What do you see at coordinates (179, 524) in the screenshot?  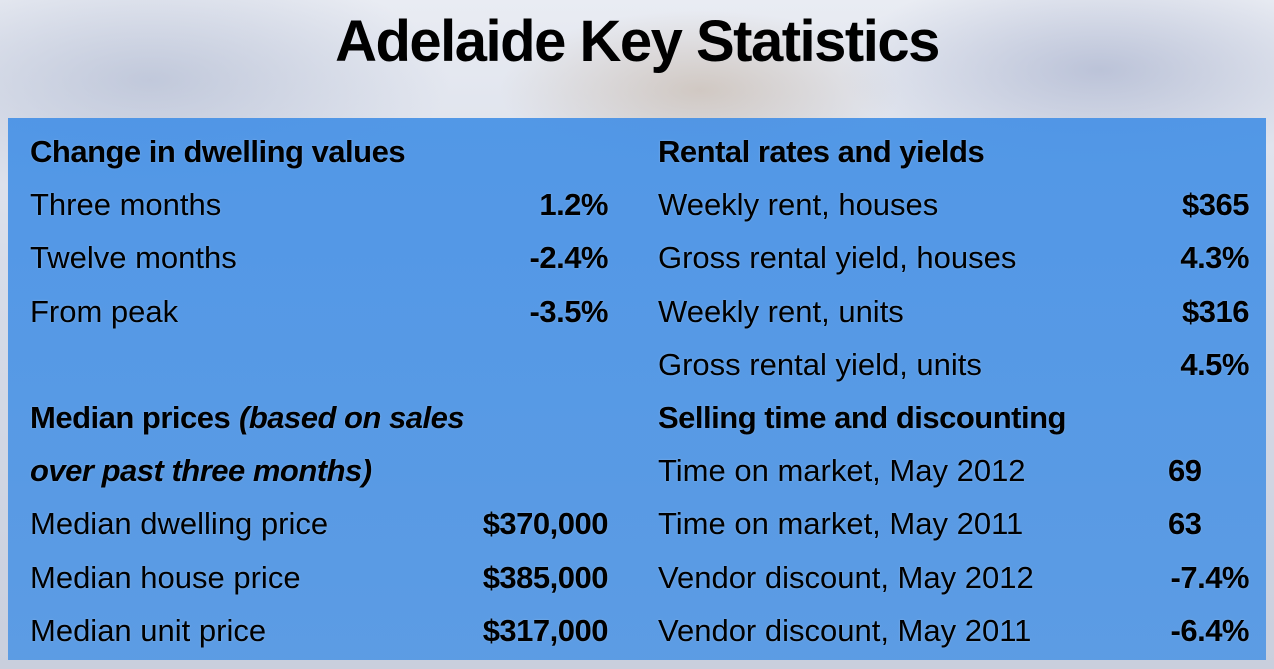 I see `row-label: Median dwelling price` at bounding box center [179, 524].